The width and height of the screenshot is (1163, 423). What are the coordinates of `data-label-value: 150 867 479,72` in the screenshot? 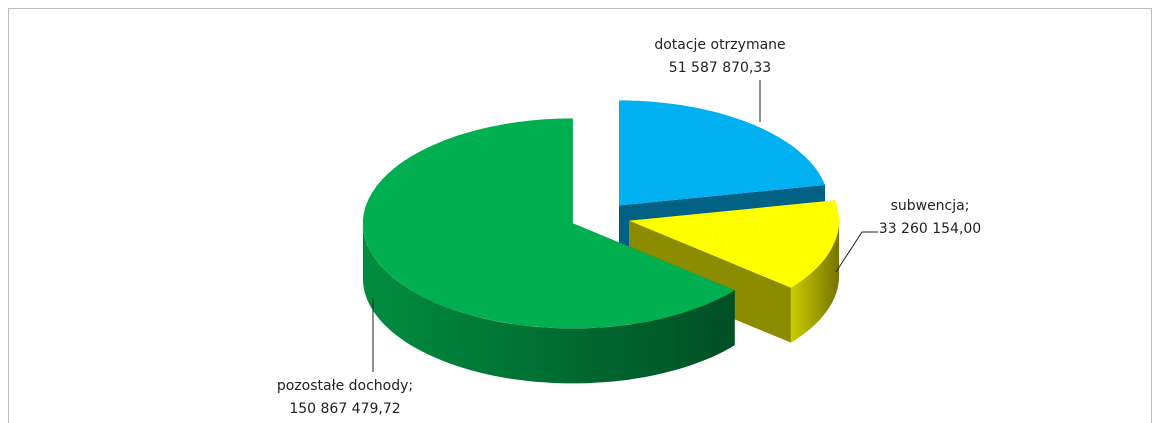 It's located at (344, 409).